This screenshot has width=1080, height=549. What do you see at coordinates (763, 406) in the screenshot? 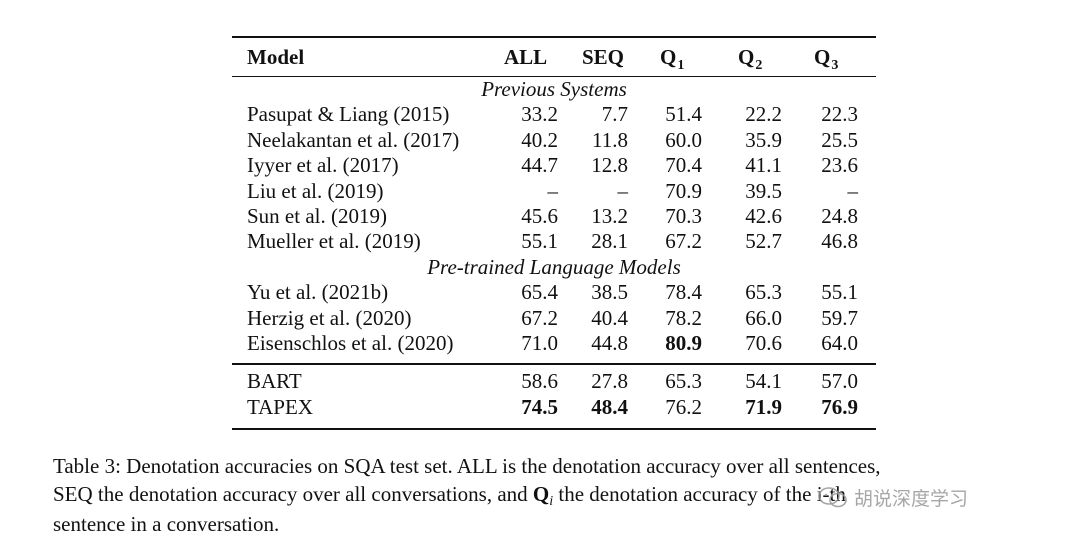
I see `cell-q2-best: 71.9` at bounding box center [763, 406].